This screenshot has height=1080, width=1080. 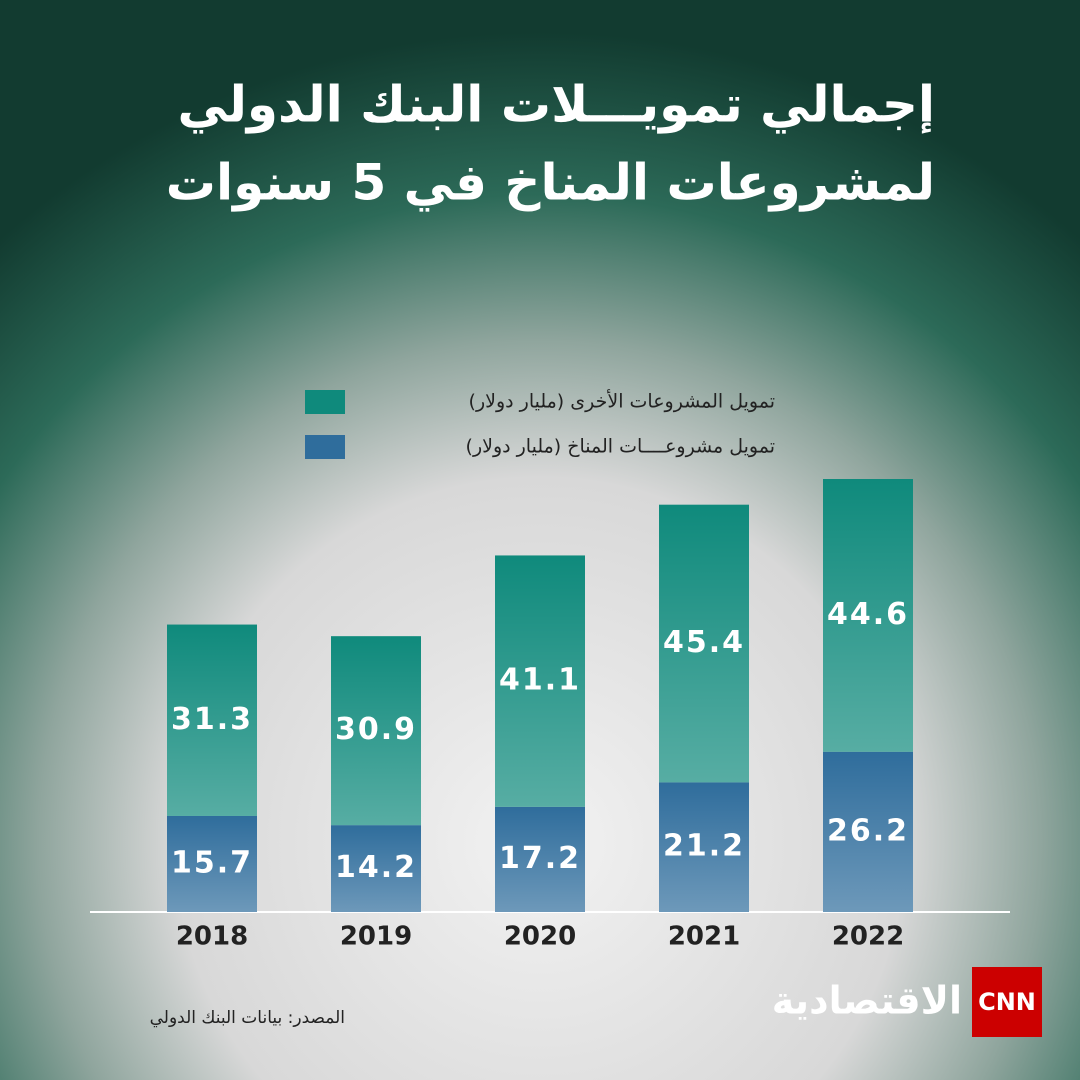 I want to click on value-label: 45.4, so click(x=704, y=642).